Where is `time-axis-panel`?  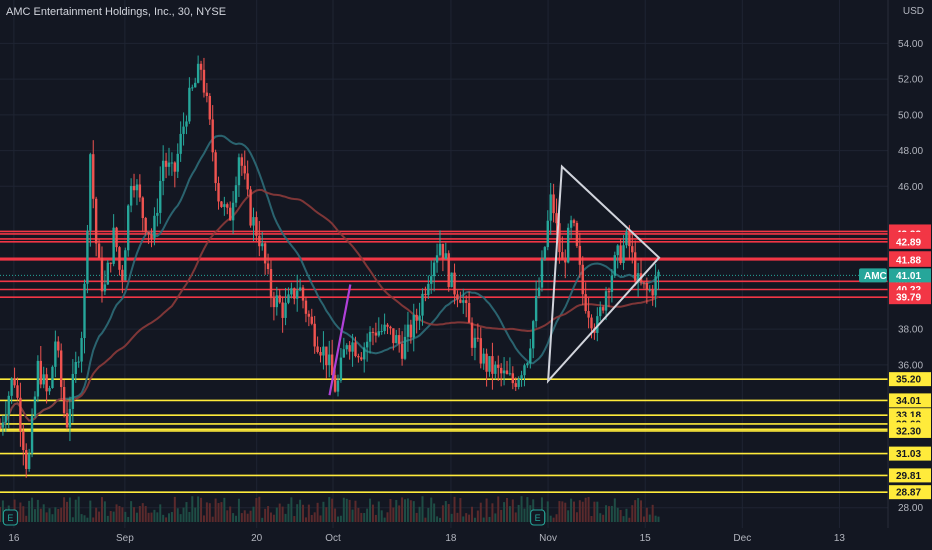
time-axis-panel is located at coordinates (466, 539).